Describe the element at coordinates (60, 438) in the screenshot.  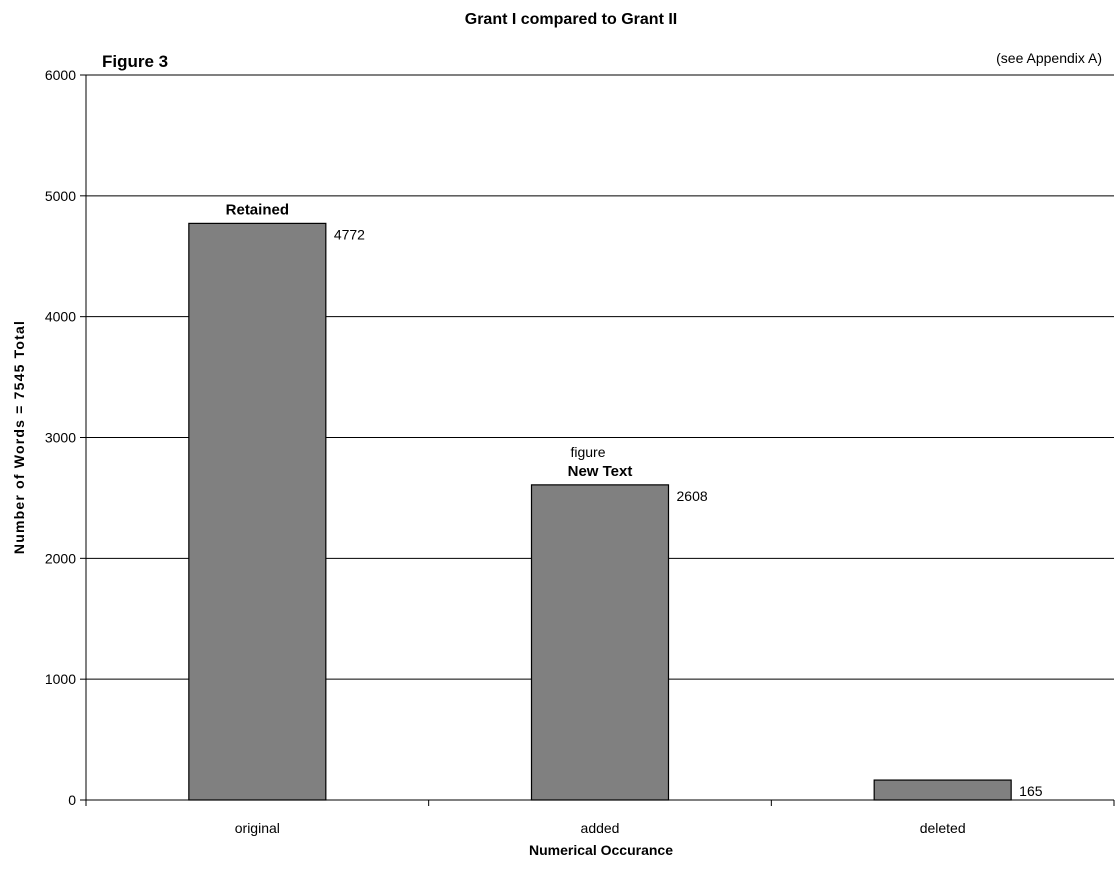
I see `y-tick-label-3000: 3000` at that location.